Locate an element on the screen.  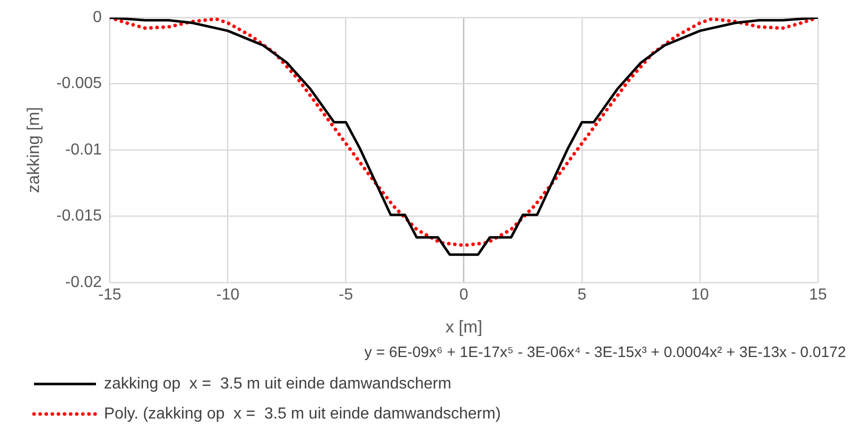
text: y = 6E-09x⁶ + 1E-17x⁵ - 3E-06x⁴ - 3E-15x³ + 0.0004x² + 3E-13x - 0.0172 is located at coordinates (605, 353).